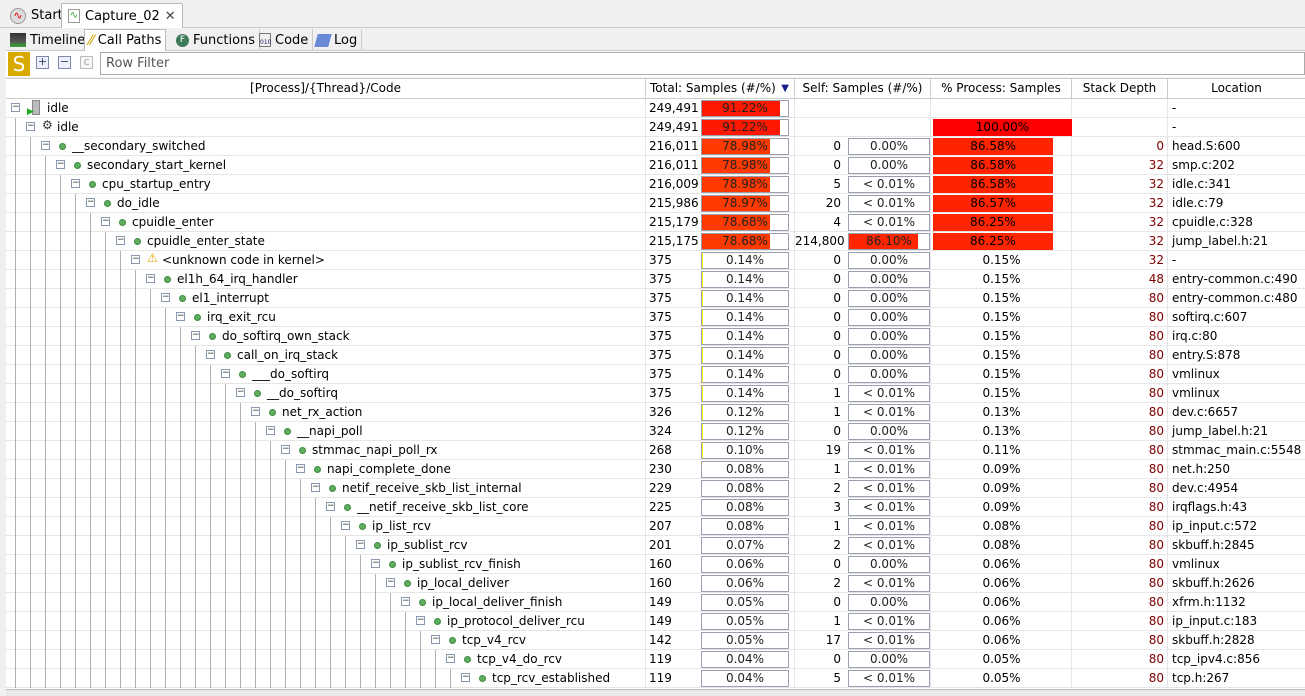 The width and height of the screenshot is (1305, 696). I want to click on column-header-total: Total: Samples (#/%) ▼, so click(720, 89).